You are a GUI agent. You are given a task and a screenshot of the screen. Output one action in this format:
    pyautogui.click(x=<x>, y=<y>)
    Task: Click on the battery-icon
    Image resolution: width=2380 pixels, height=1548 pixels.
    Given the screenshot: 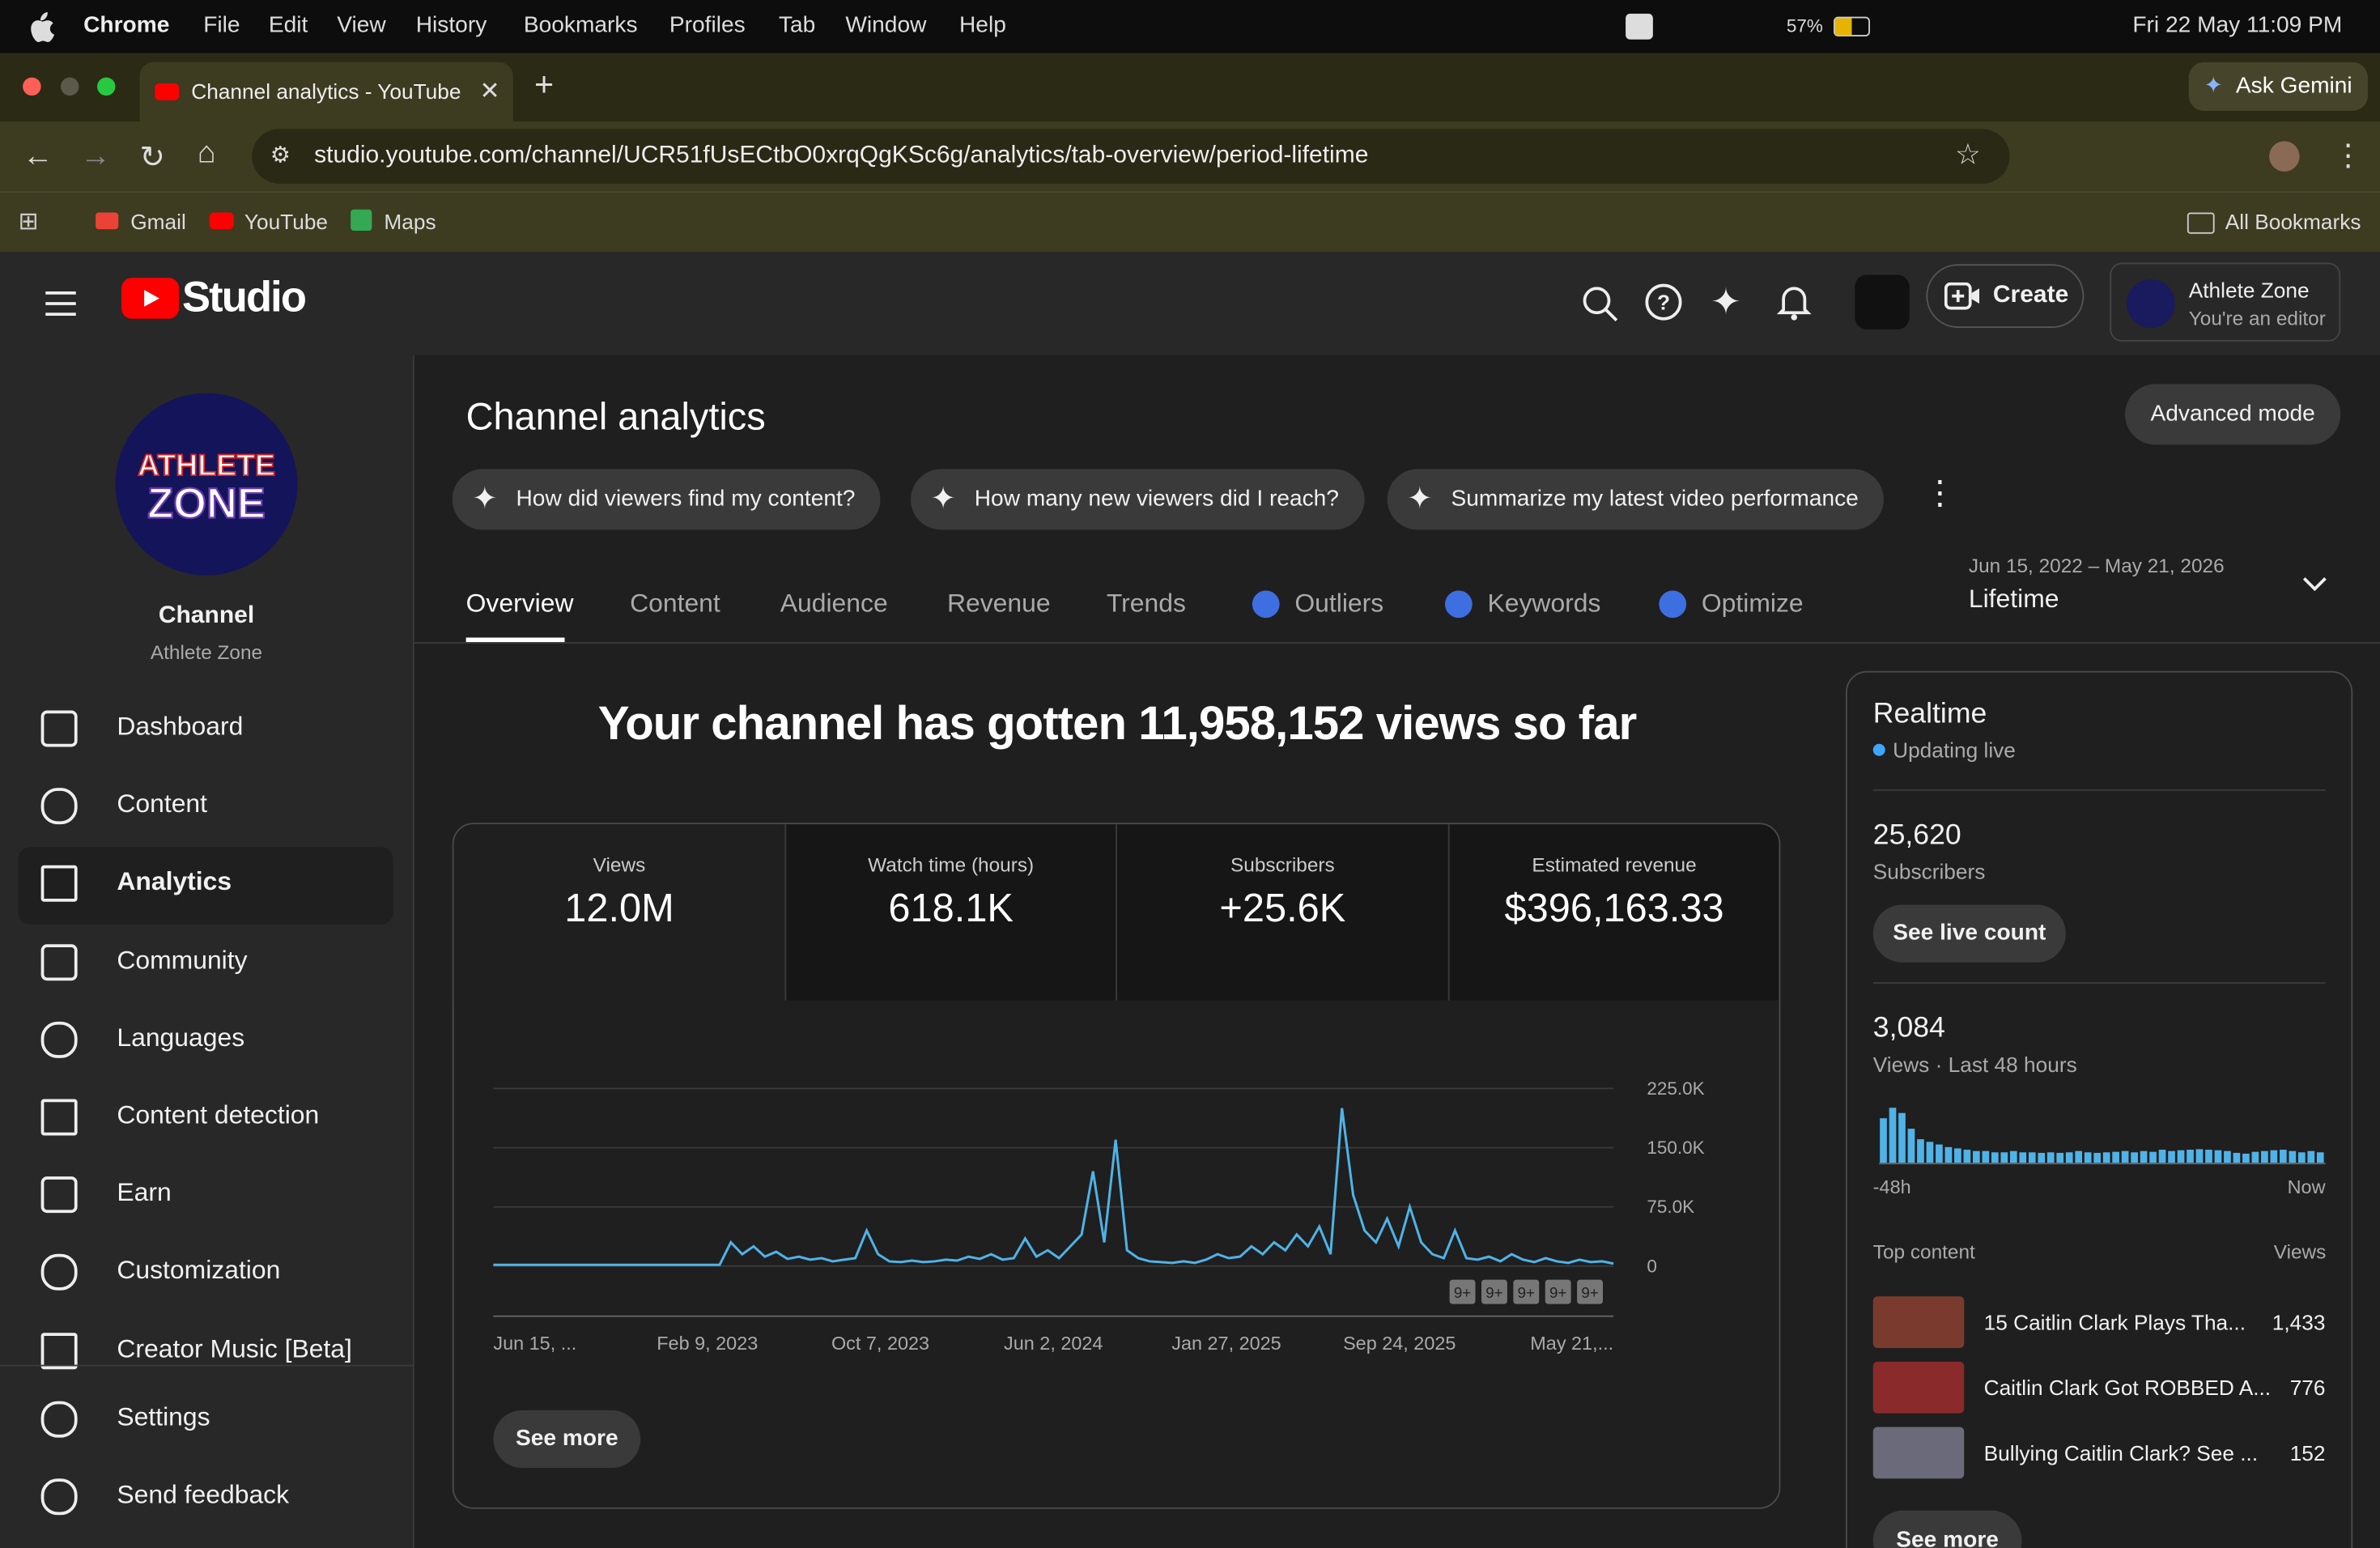 What is the action you would take?
    pyautogui.click(x=1852, y=26)
    